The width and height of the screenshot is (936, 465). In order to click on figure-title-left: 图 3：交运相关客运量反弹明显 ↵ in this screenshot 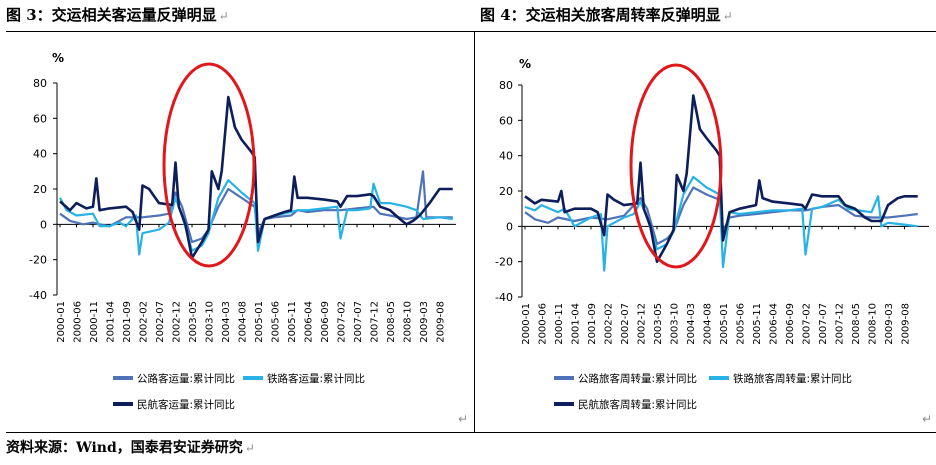, I will do `click(117, 14)`.